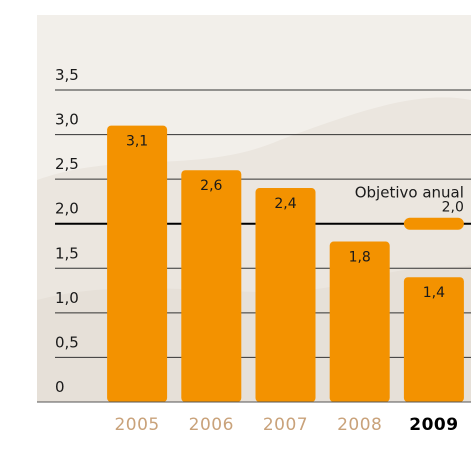  What do you see at coordinates (453, 208) in the screenshot?
I see `target-value-label: 2,0` at bounding box center [453, 208].